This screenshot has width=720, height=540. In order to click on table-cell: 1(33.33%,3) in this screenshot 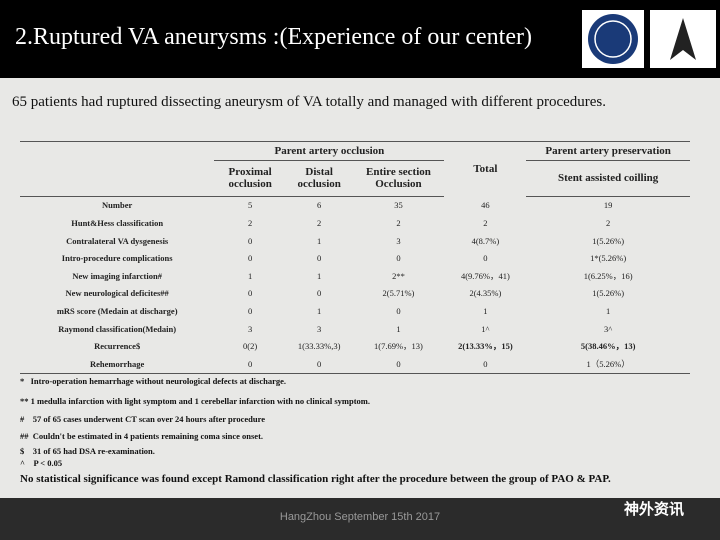, I will do `click(319, 346)`.